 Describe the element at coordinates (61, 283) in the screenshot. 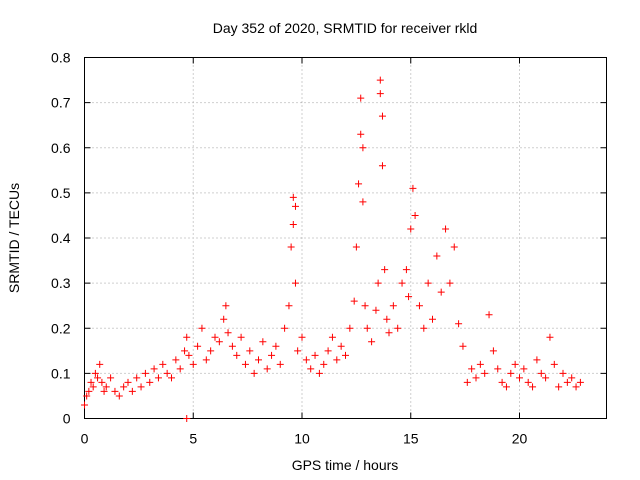

I see `y-tick-label: 0.3` at that location.